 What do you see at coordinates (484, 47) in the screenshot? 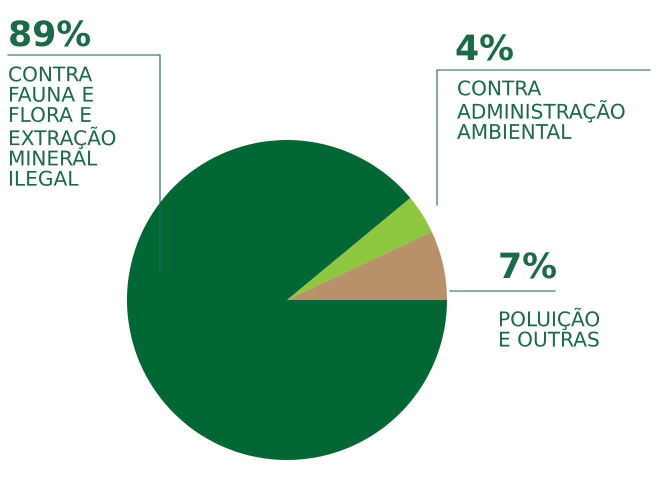
I see `data-label: 4%` at bounding box center [484, 47].